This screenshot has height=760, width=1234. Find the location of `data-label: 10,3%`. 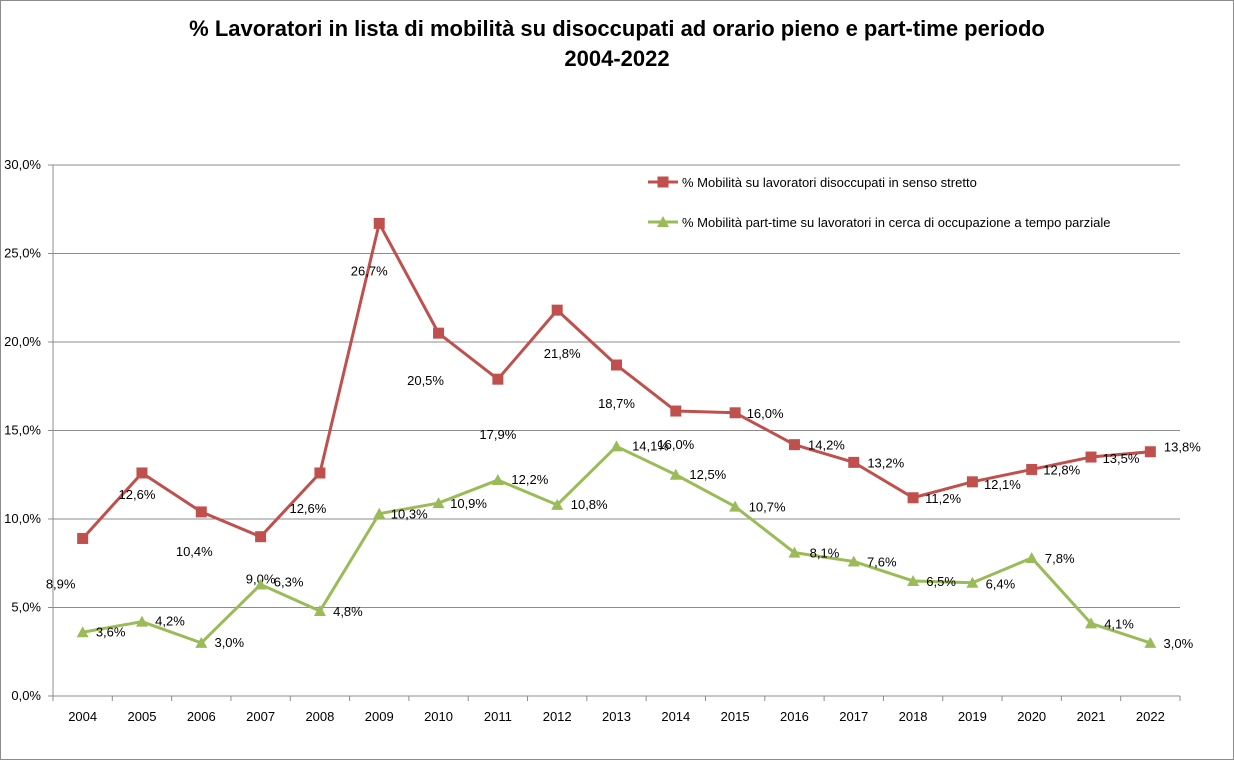

data-label: 10,3% is located at coordinates (409, 514).